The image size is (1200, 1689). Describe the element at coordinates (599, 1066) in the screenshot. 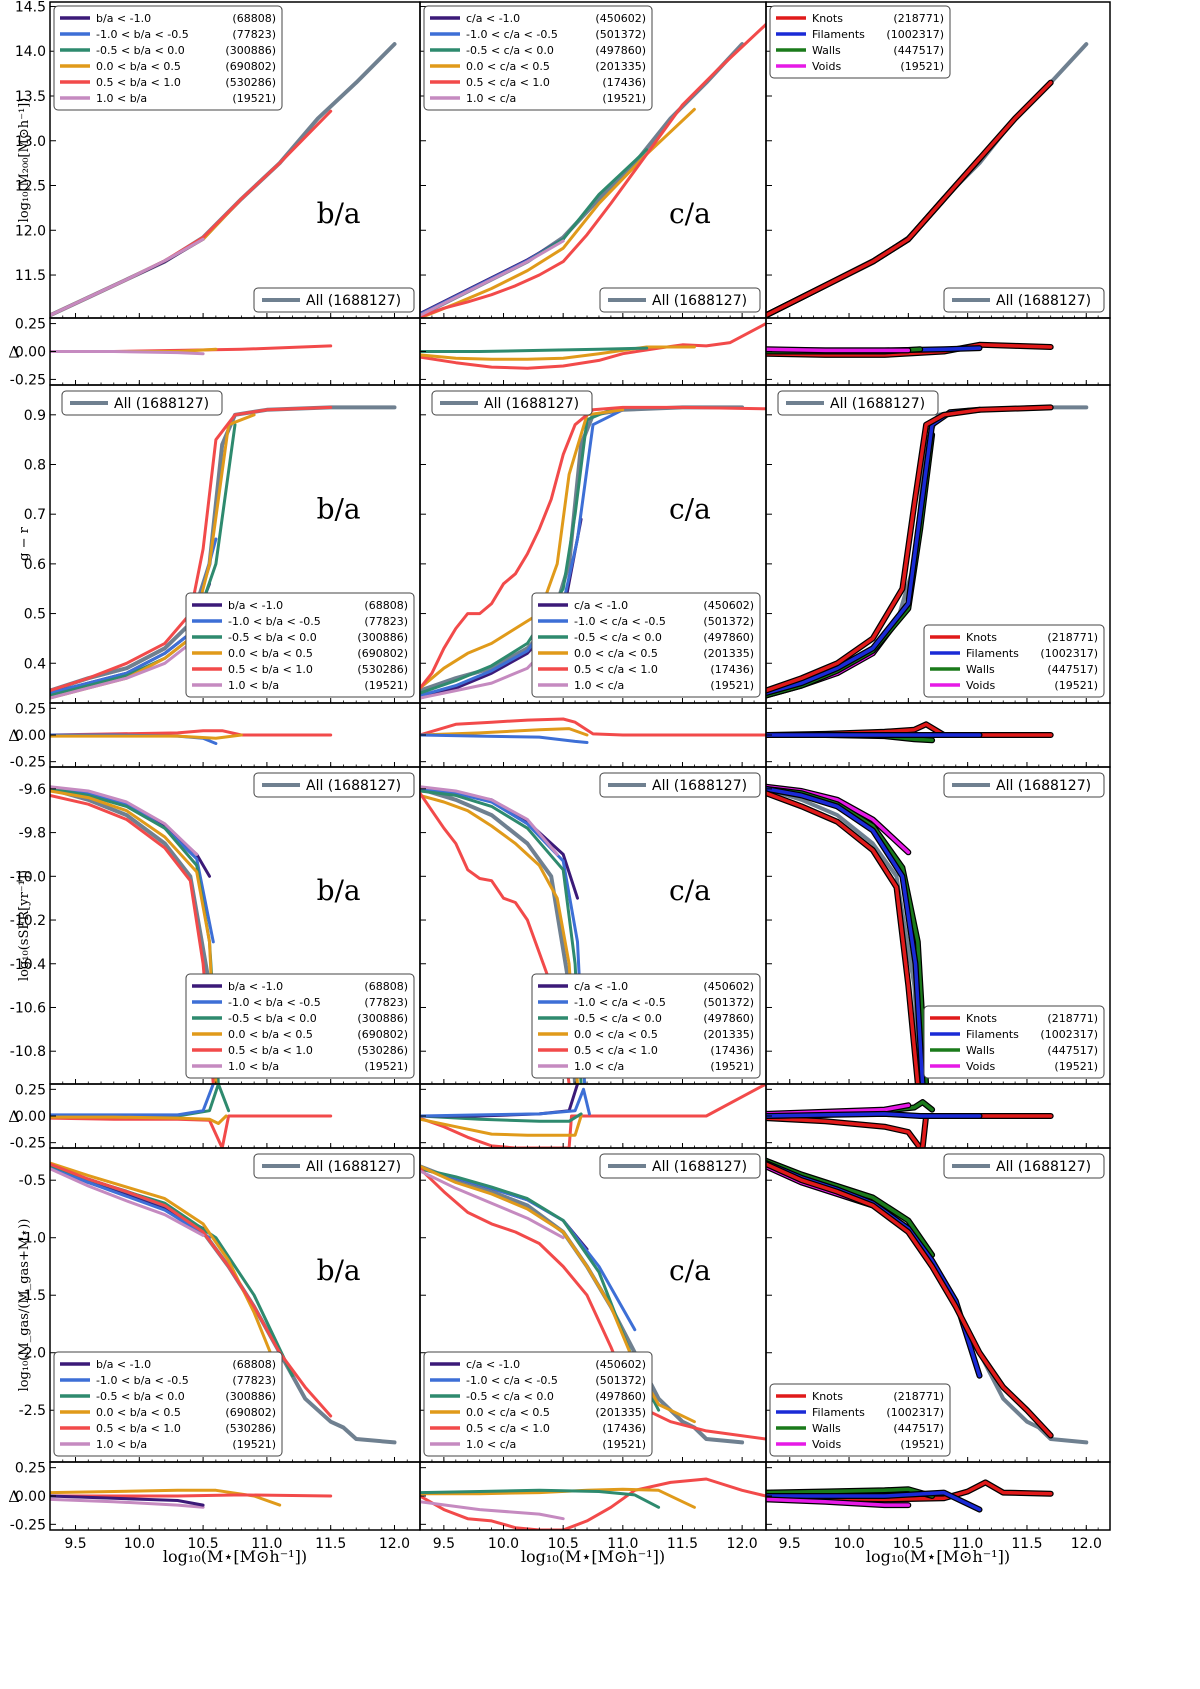

I see `legend-label: 1.0 < c/a` at that location.